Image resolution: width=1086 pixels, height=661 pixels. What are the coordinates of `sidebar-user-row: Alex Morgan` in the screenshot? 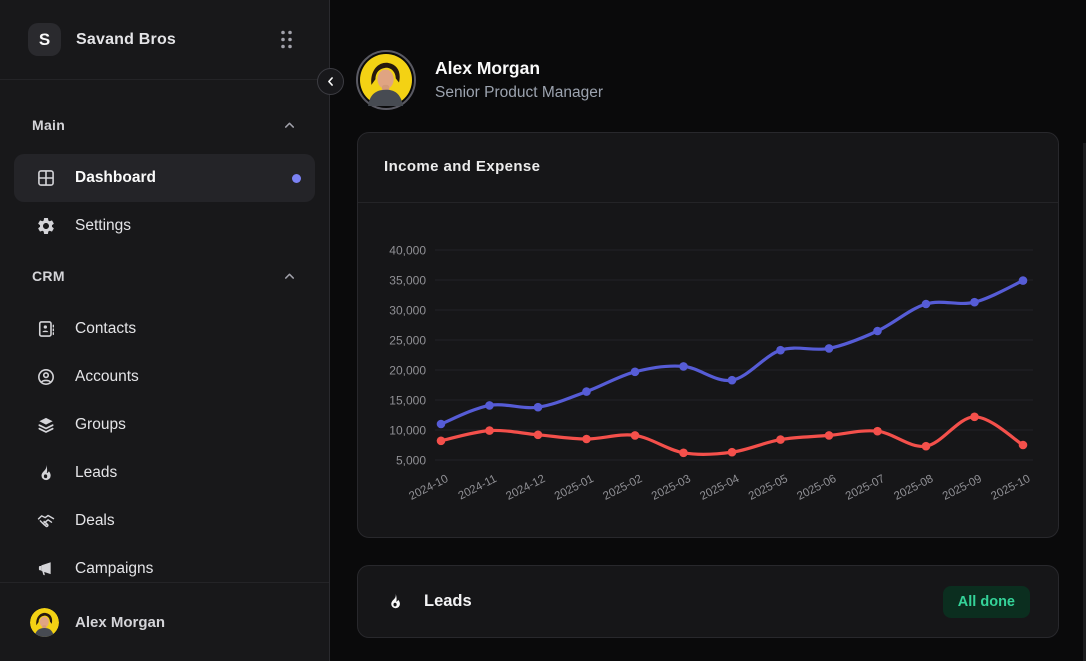 It's located at (164, 621).